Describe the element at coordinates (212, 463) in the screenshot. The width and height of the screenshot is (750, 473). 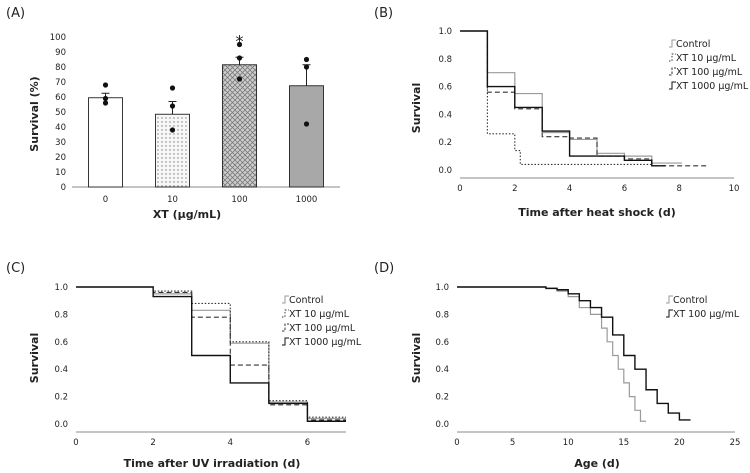
I see `panel-c-xlabel: Time after UV irradiation (d)` at that location.